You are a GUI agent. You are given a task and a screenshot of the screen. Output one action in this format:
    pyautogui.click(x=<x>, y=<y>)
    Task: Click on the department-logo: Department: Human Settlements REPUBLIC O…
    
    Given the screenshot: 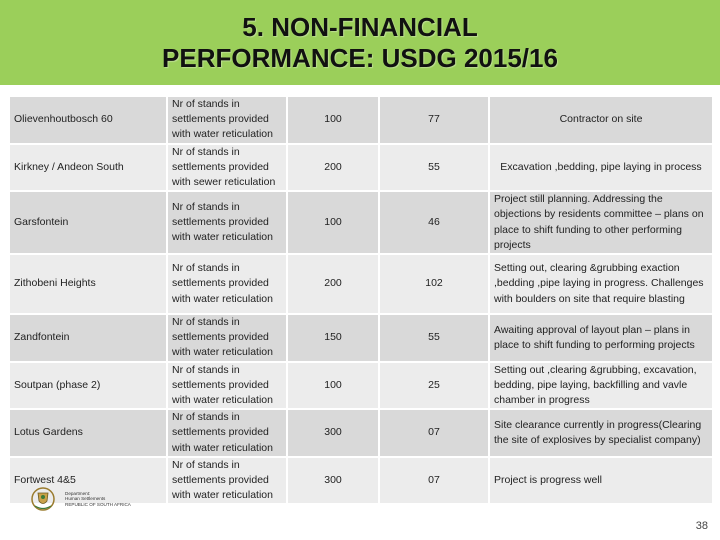 What is the action you would take?
    pyautogui.click(x=100, y=499)
    